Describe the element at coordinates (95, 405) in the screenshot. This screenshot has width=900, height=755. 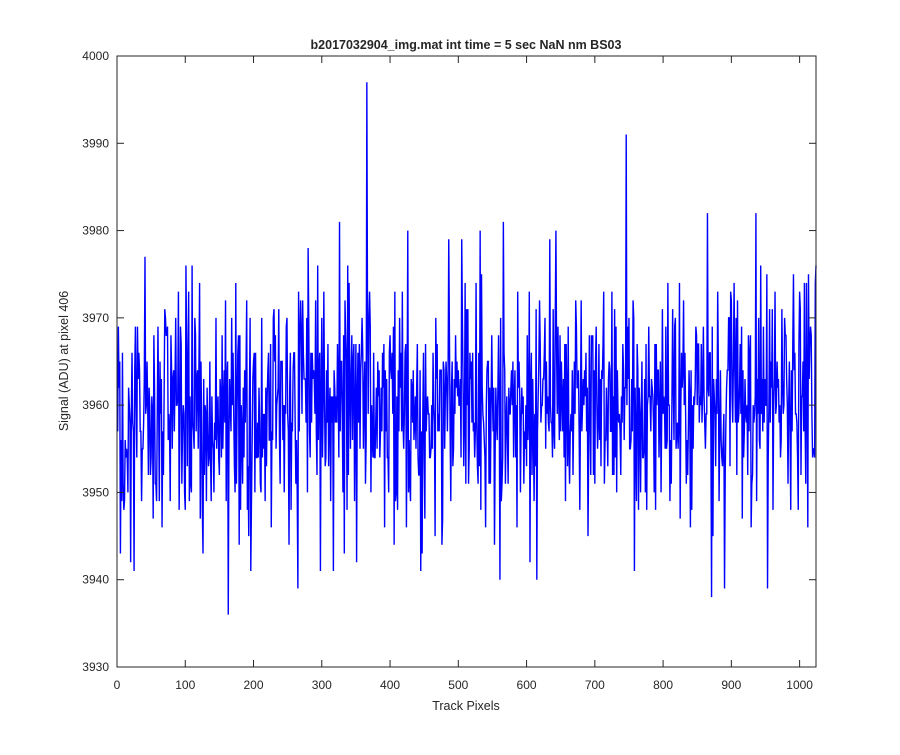
I see `y-tick-label: 3960` at that location.